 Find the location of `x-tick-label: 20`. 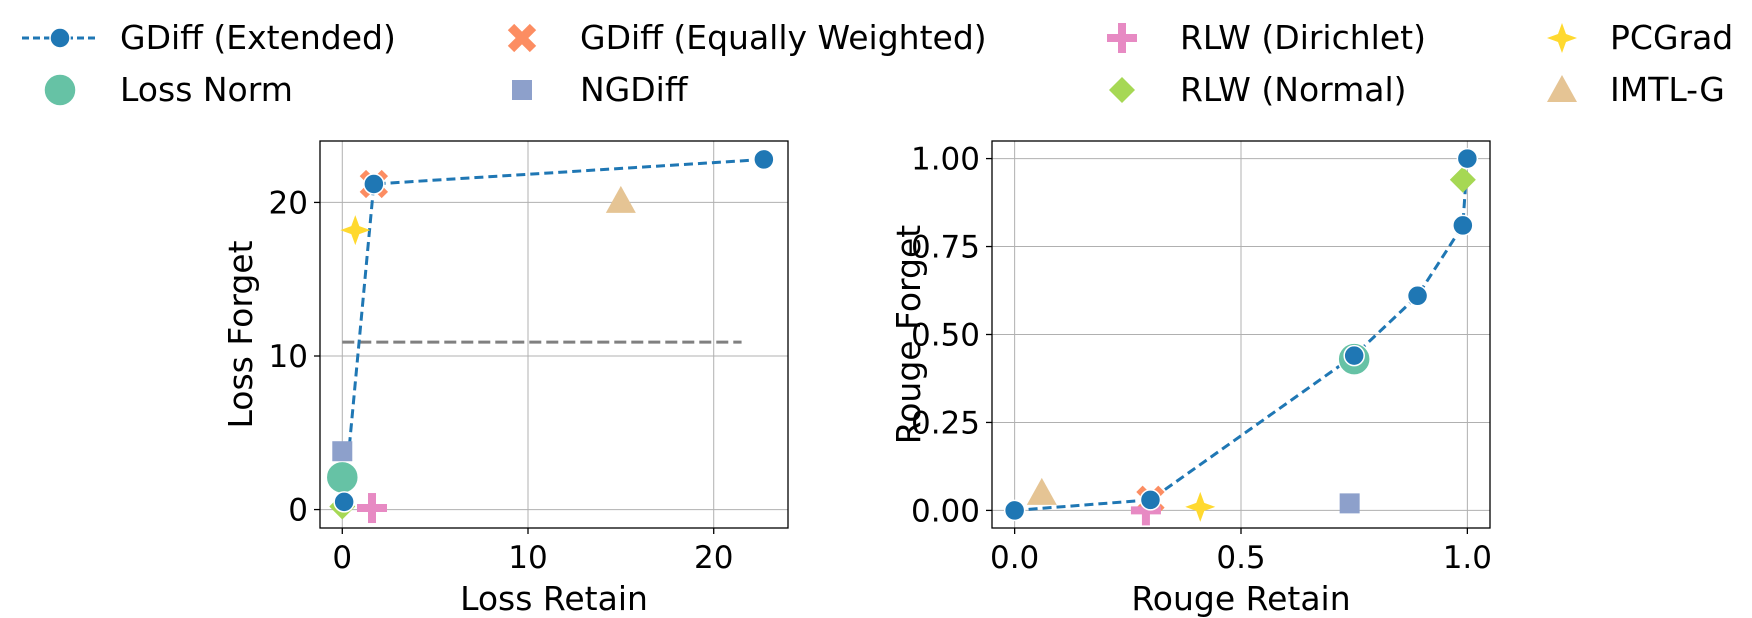

x-tick-label: 20 is located at coordinates (713, 558).